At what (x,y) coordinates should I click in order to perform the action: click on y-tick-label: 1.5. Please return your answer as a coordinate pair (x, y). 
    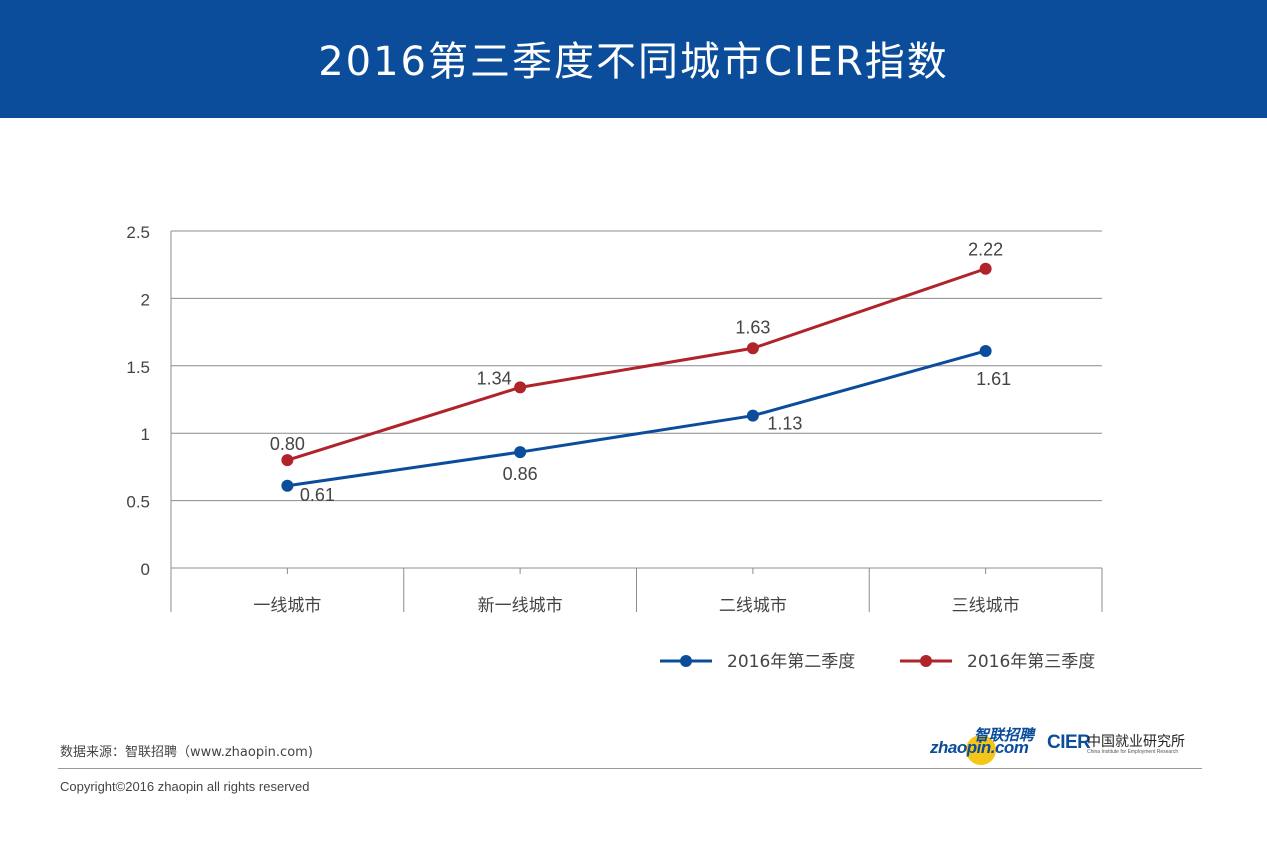
    Looking at the image, I should click on (138, 367).